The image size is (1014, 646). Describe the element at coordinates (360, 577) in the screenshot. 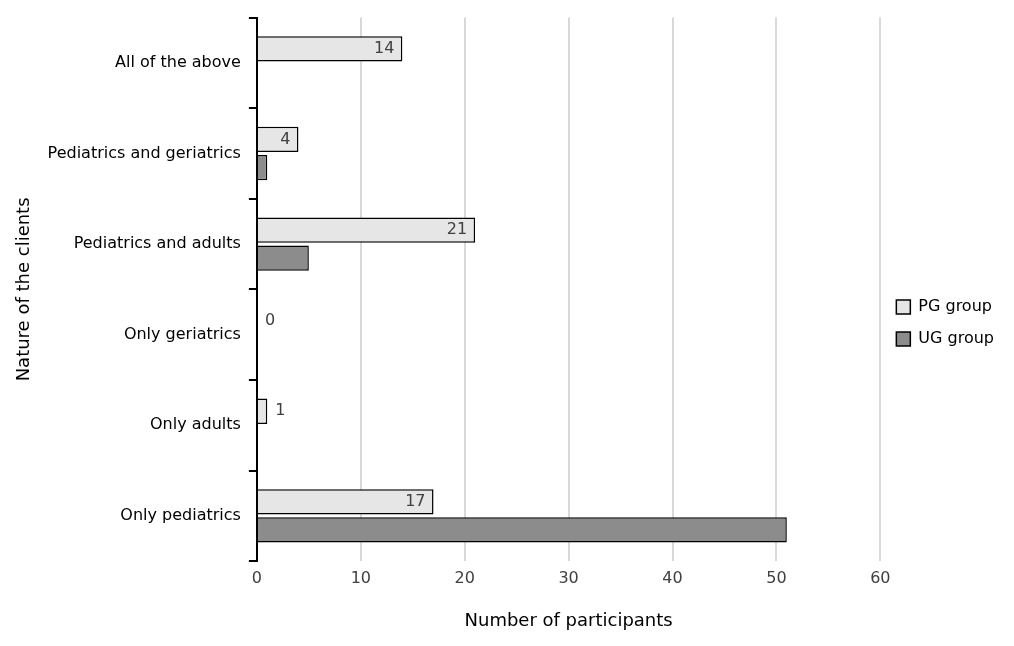

I see `x-tick-label: 10` at that location.